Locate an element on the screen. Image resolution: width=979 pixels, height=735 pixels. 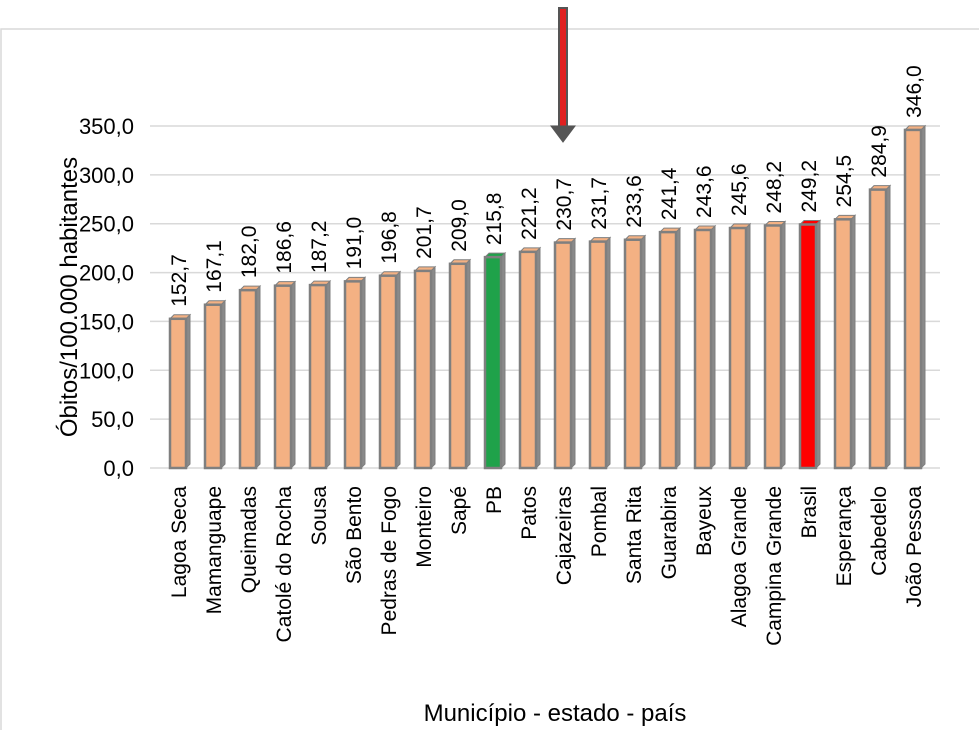
y-tick-label: 150,0 is located at coordinates (106, 321).